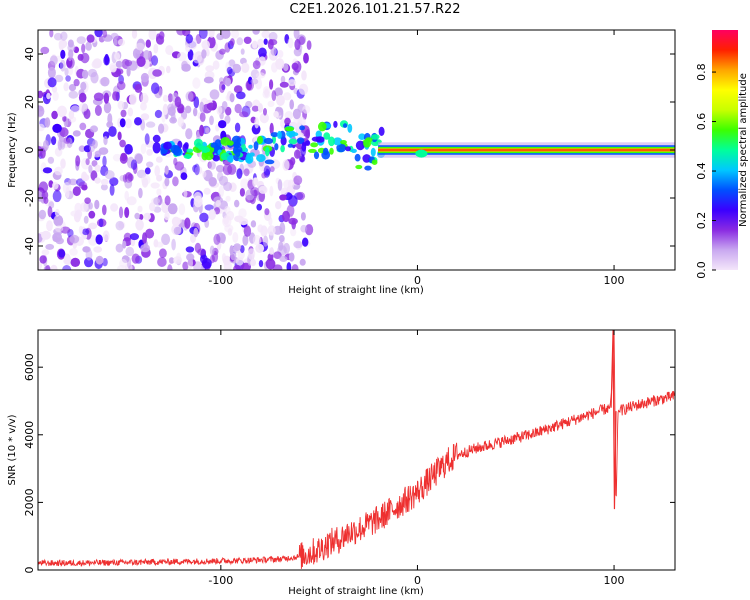 The image size is (750, 600). Describe the element at coordinates (12, 150) in the screenshot. I see `spectrogram-y-axis-label: Frequency (Hz)` at that location.